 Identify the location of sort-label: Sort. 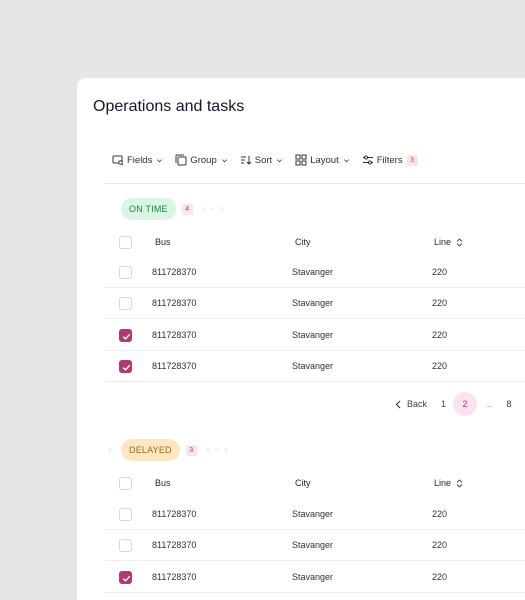
(263, 160).